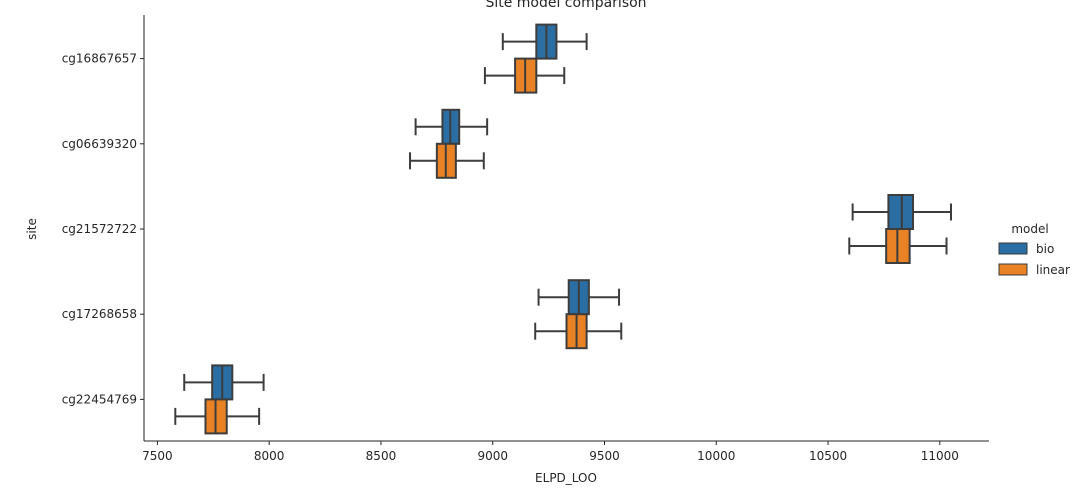  I want to click on legend-swatch-bio, so click(1013, 248).